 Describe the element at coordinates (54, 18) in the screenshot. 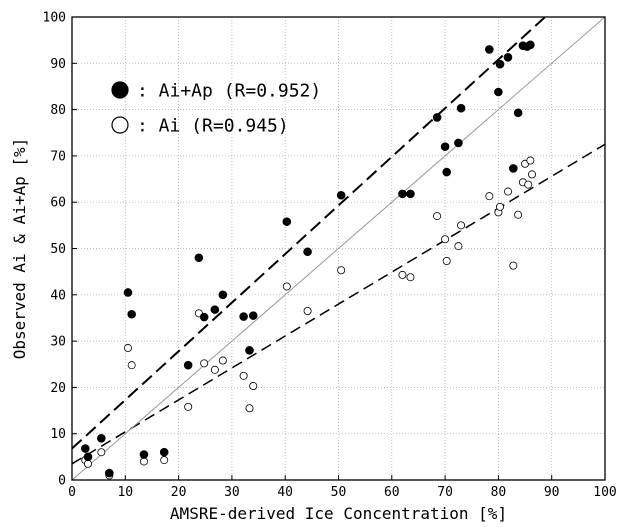

I see `y-tick-label: 100` at that location.